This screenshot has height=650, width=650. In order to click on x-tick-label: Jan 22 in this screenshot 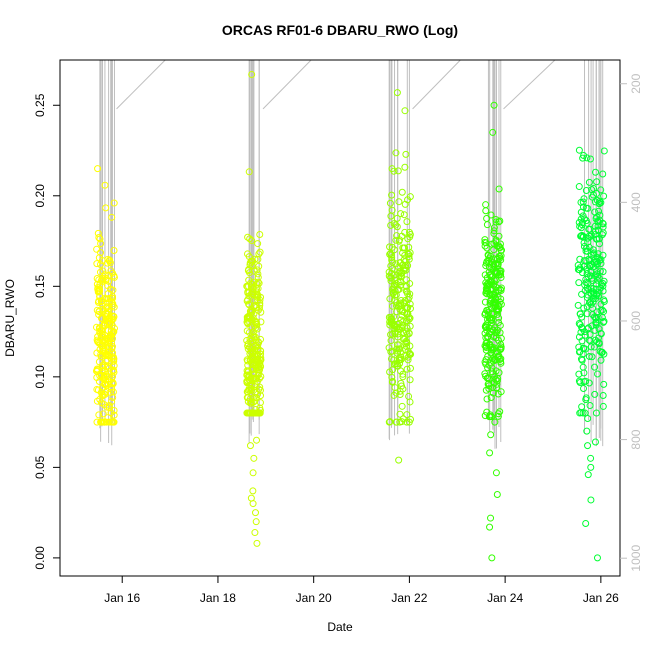, I will do `click(409, 598)`.